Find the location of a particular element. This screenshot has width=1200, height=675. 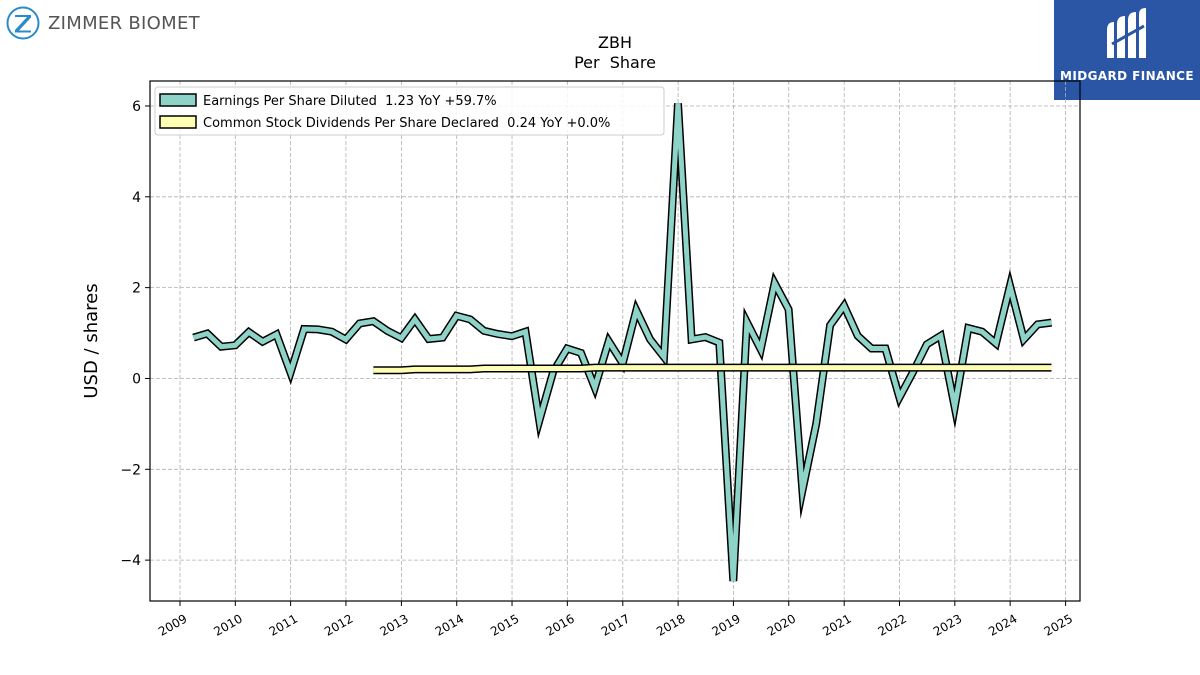

series-line-dividends is located at coordinates (712, 369).